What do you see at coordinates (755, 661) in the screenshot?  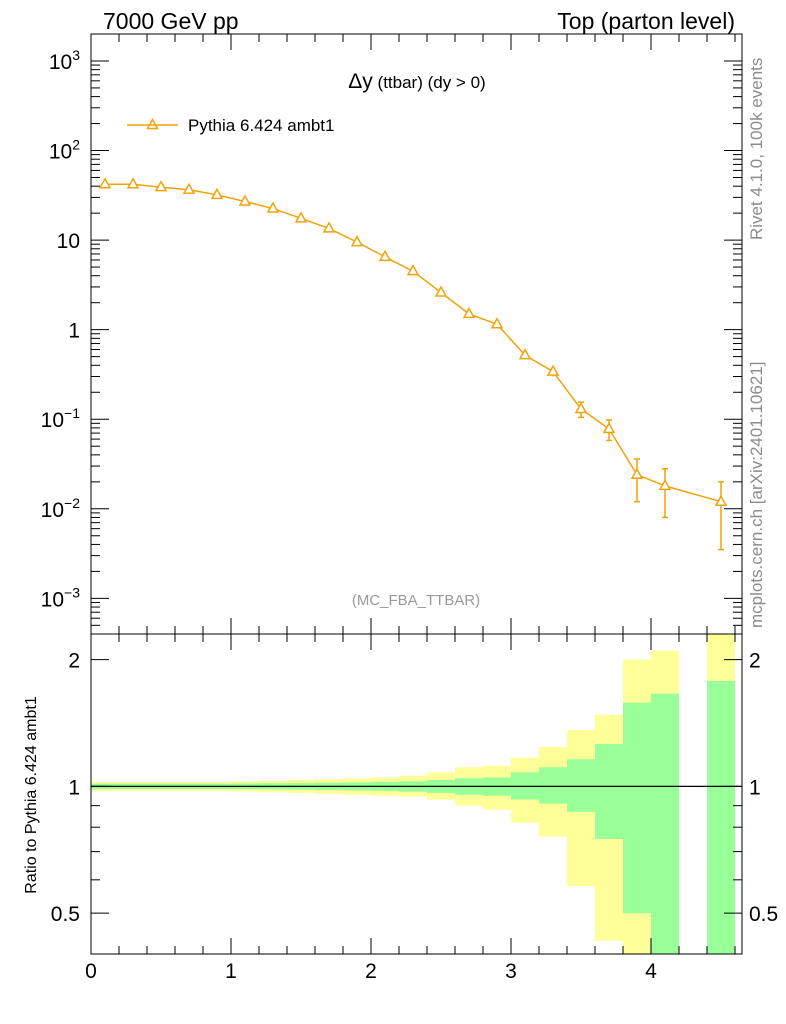 I see `ratio-y-tick-label-right: 2` at bounding box center [755, 661].